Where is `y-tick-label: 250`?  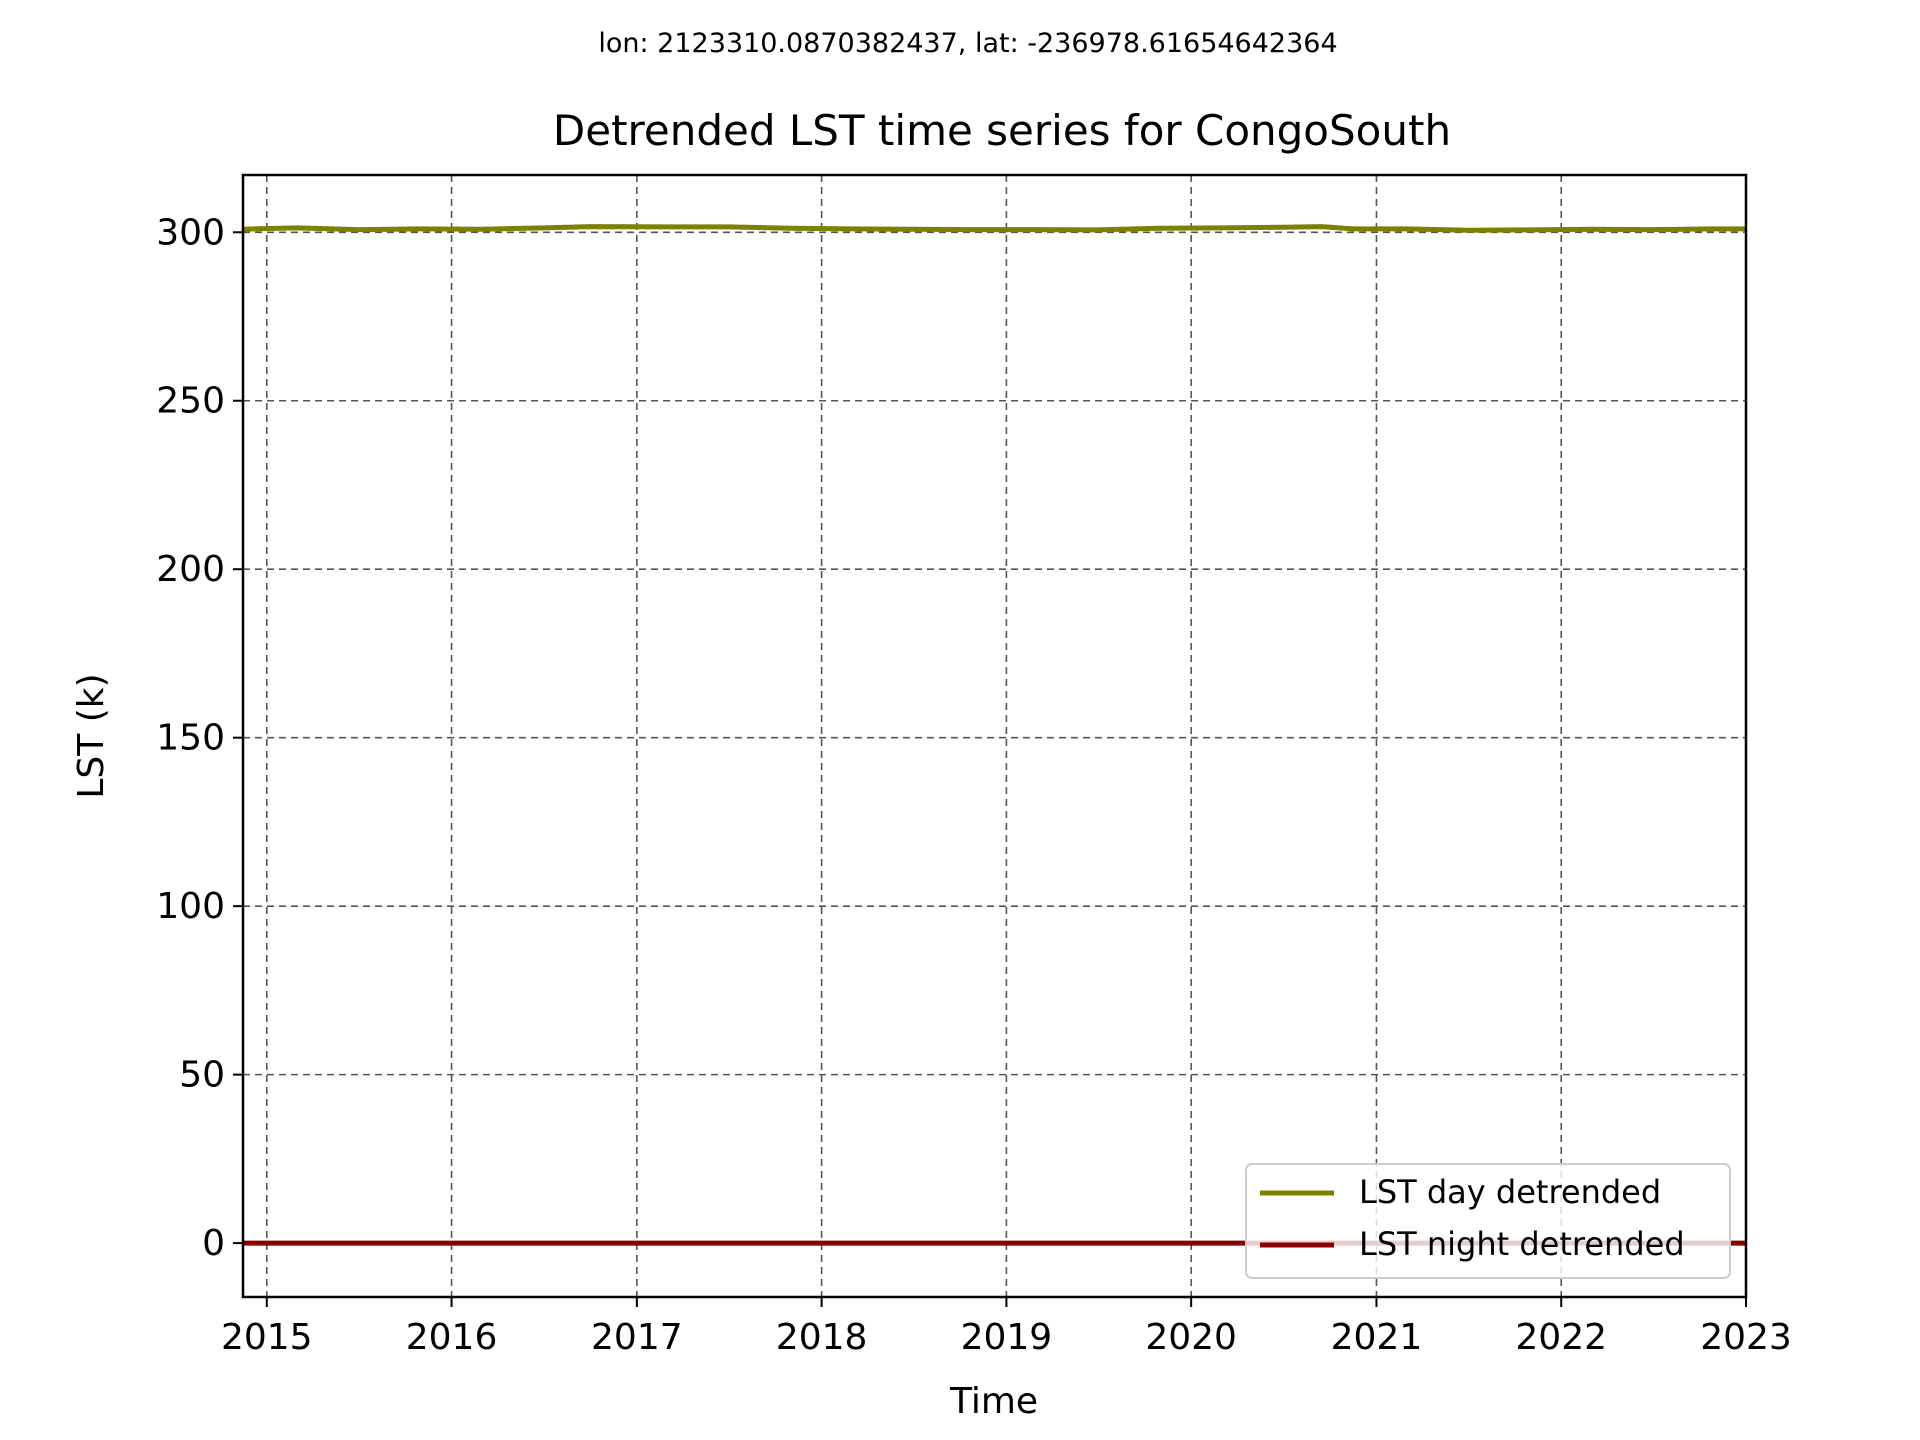
y-tick-label: 250 is located at coordinates (190, 401).